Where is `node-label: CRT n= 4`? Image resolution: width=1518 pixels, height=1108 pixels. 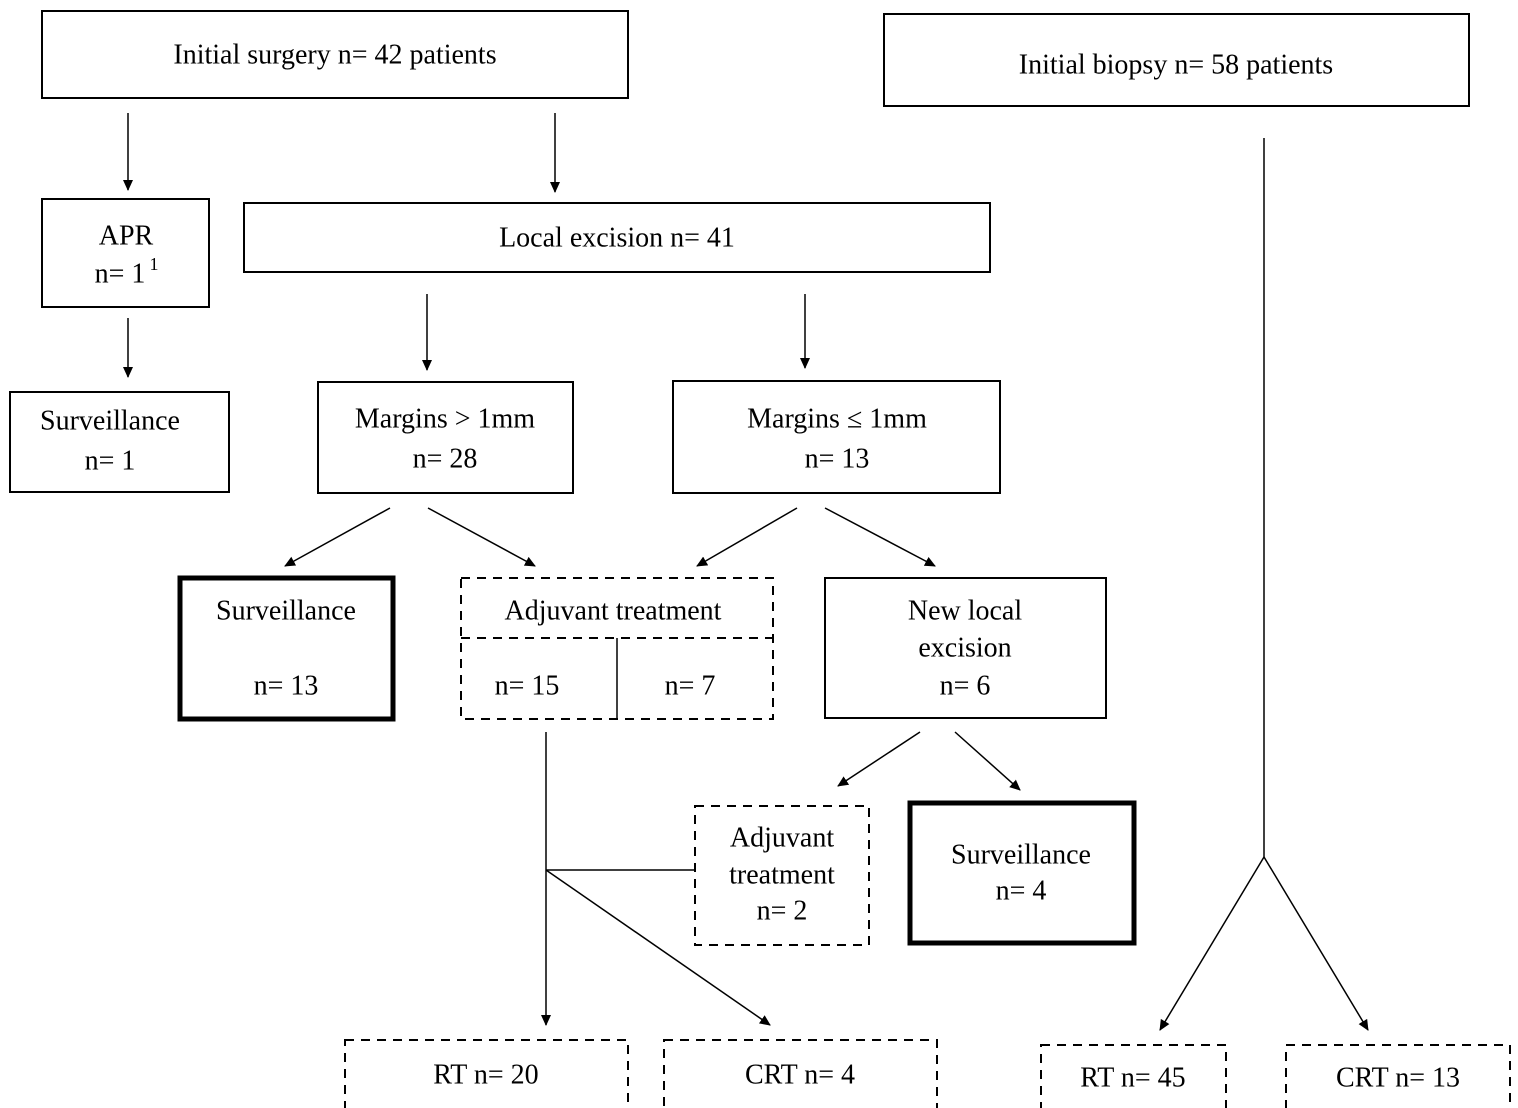
node-label: CRT n= 4 is located at coordinates (800, 1074).